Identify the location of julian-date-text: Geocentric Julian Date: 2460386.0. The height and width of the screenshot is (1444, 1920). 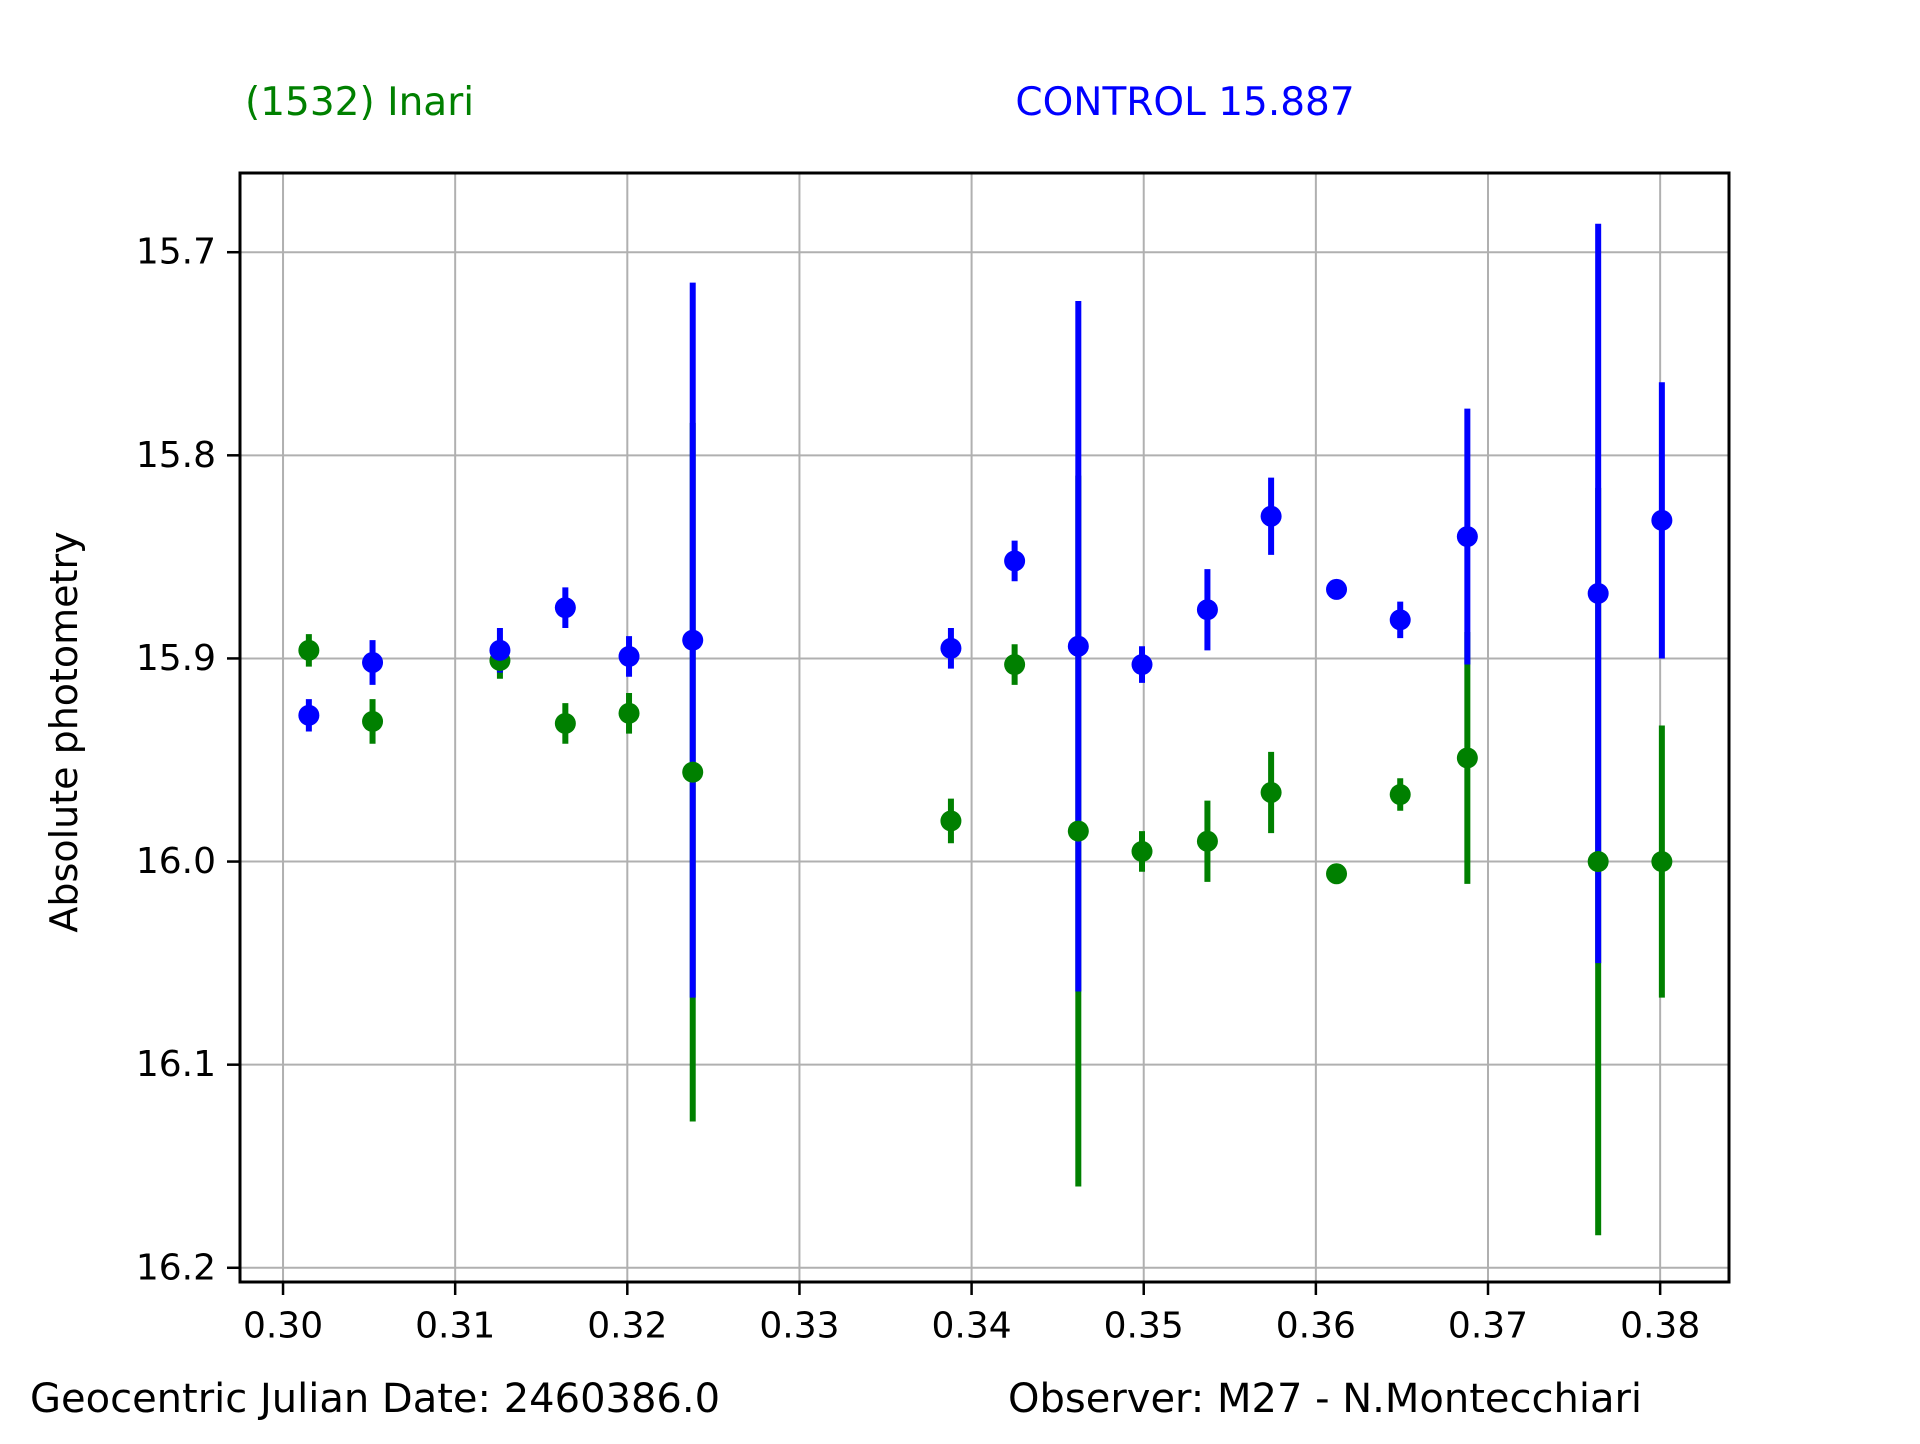
(375, 1399).